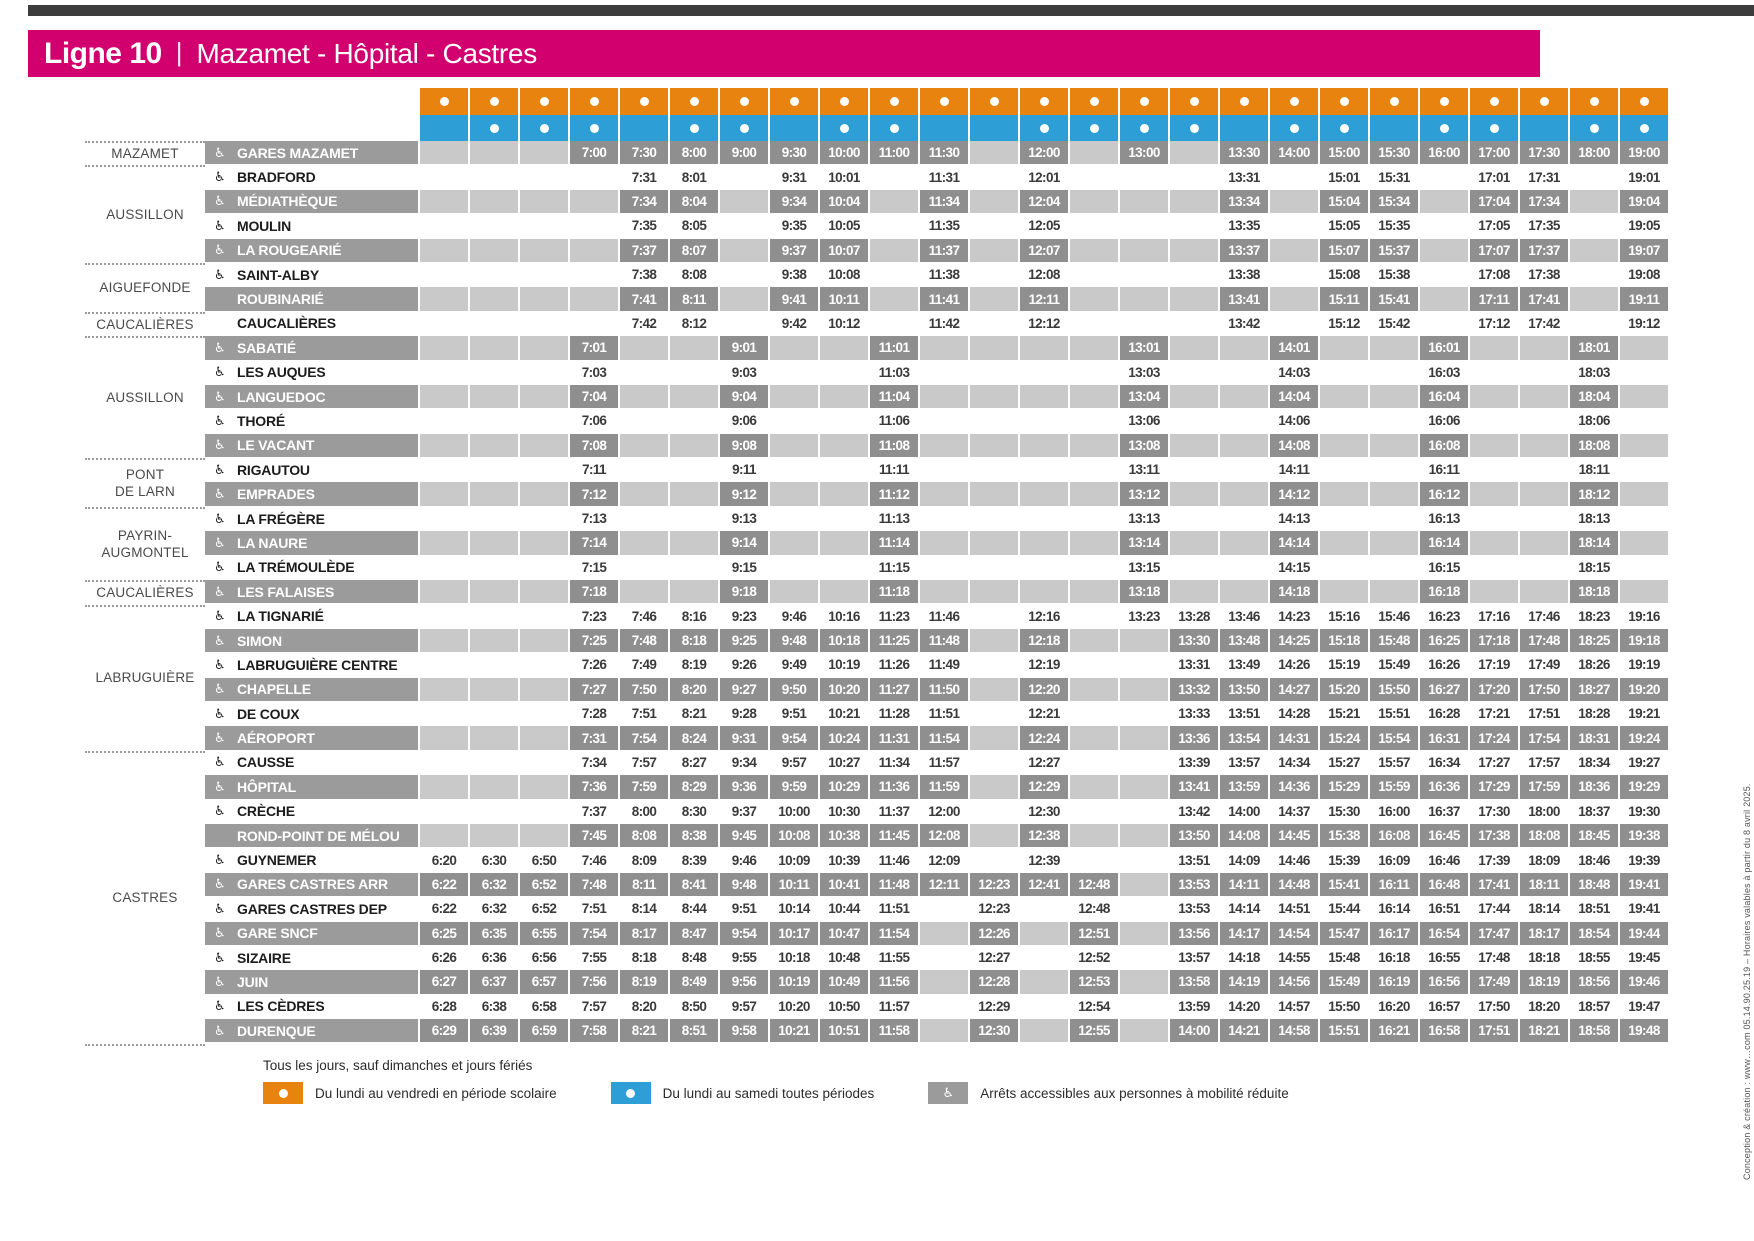  What do you see at coordinates (1094, 909) in the screenshot?
I see `time-cell: 12:48` at bounding box center [1094, 909].